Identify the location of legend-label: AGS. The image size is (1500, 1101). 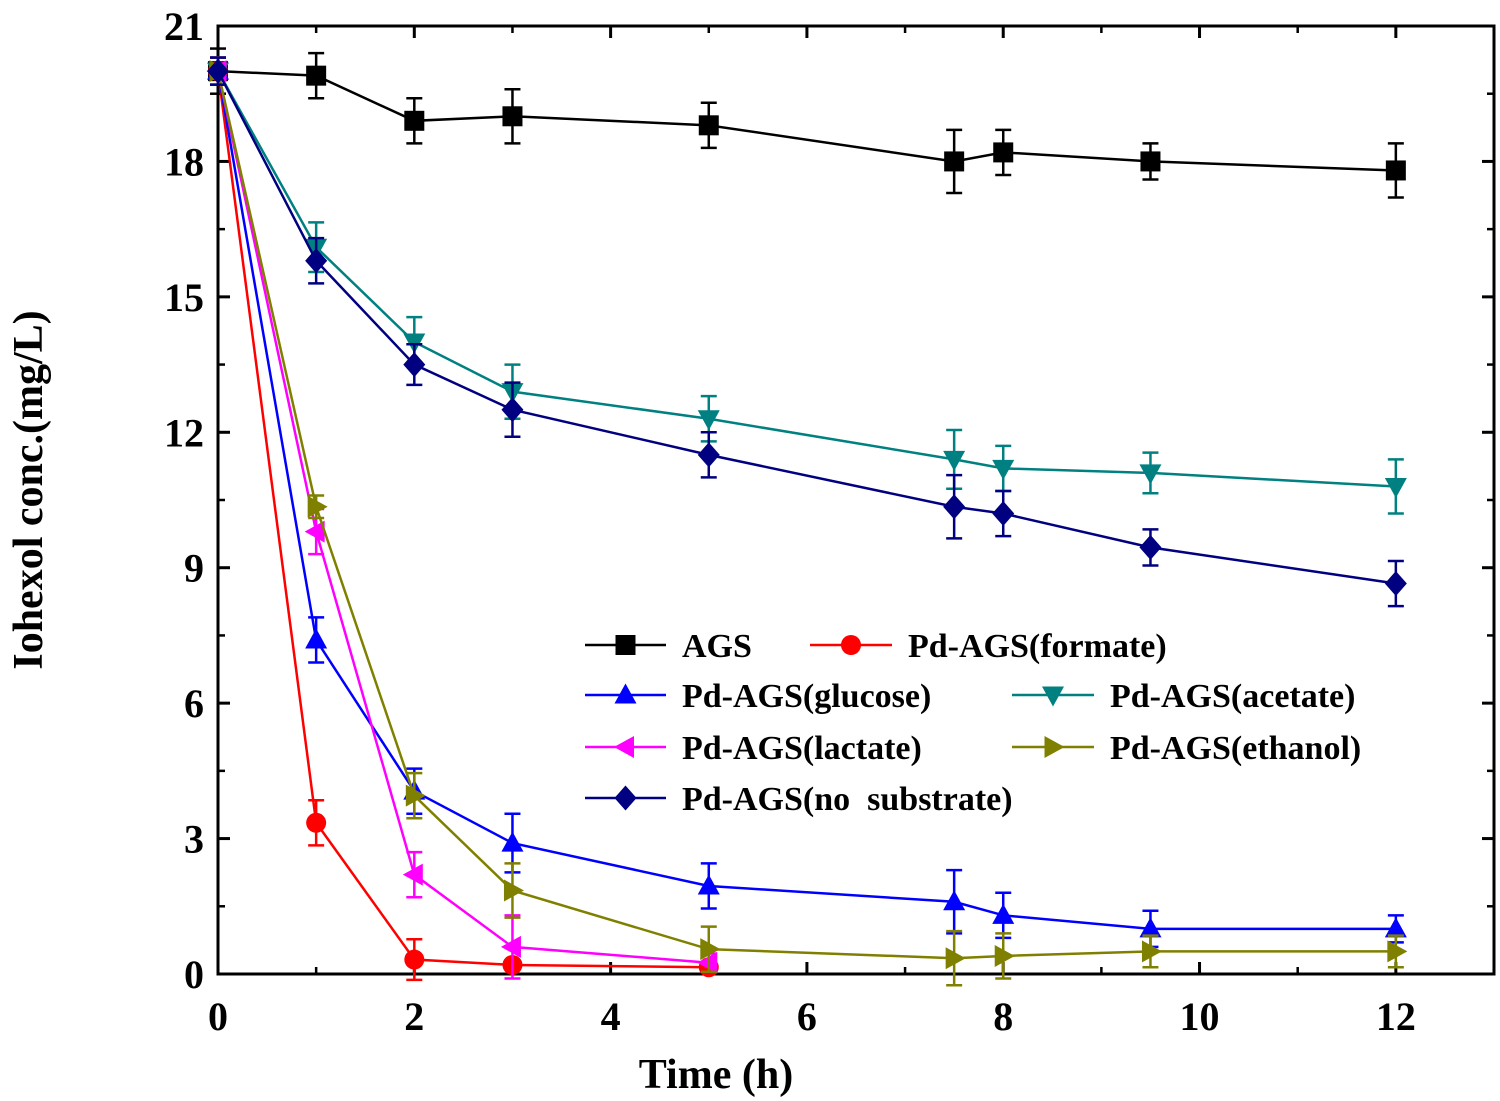
(717, 646).